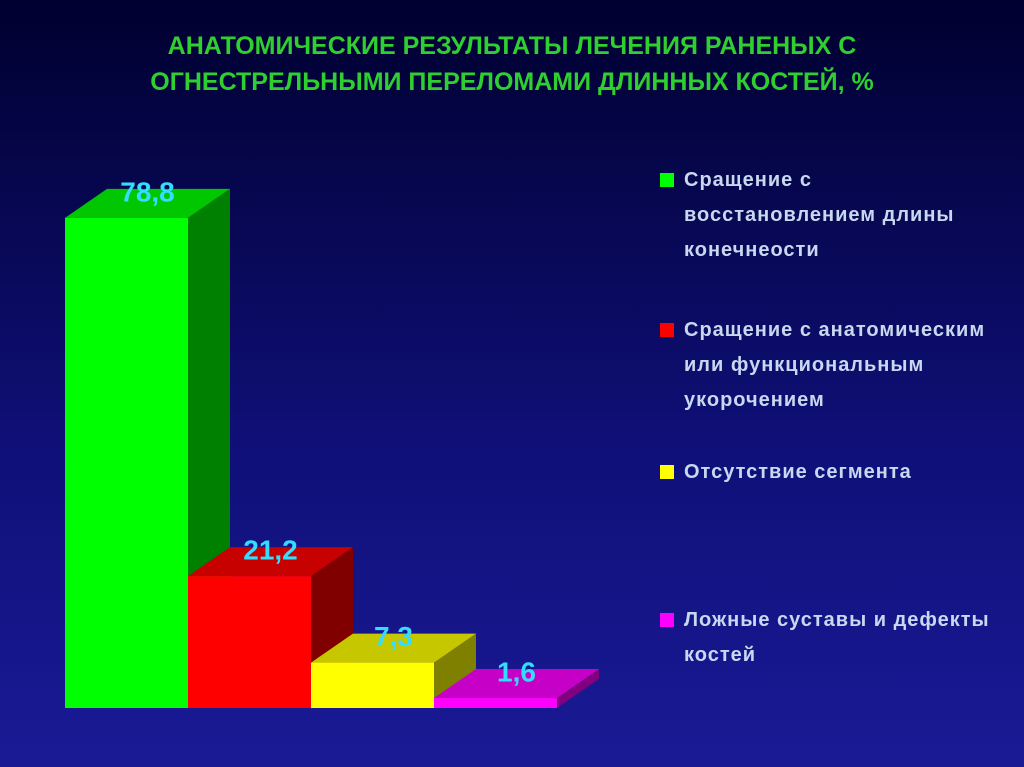 This screenshot has height=767, width=1024. What do you see at coordinates (798, 472) in the screenshot?
I see `legend-label: Отсутствие сегмента` at bounding box center [798, 472].